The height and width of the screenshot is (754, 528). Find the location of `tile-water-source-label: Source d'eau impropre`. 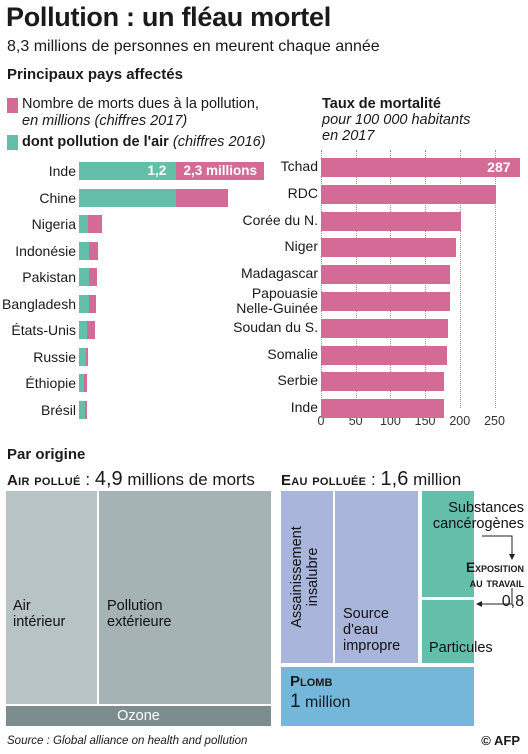

tile-water-source-label: Source d'eau impropre is located at coordinates (371, 630).